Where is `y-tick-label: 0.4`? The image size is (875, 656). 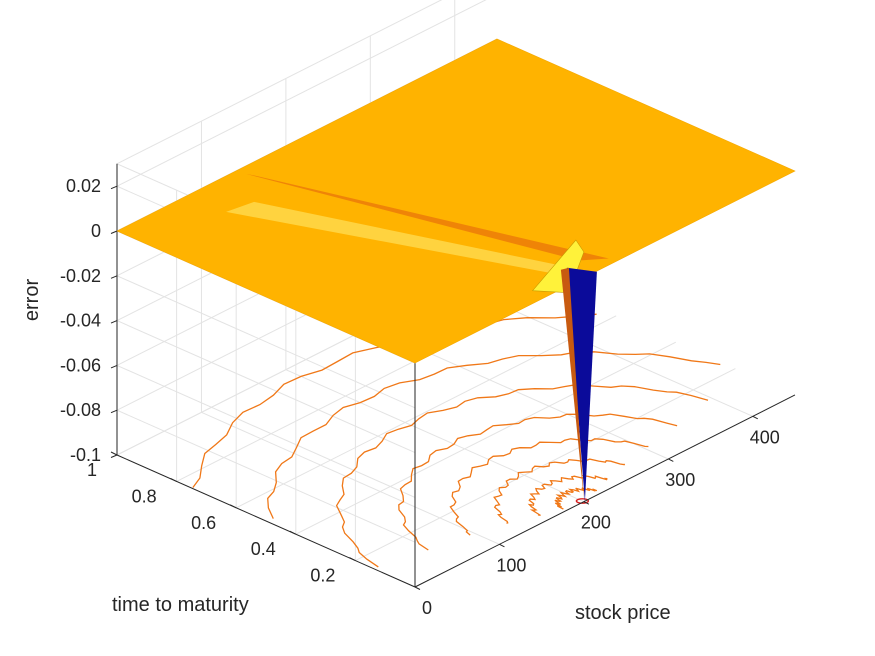 y-tick-label: 0.4 is located at coordinates (263, 549).